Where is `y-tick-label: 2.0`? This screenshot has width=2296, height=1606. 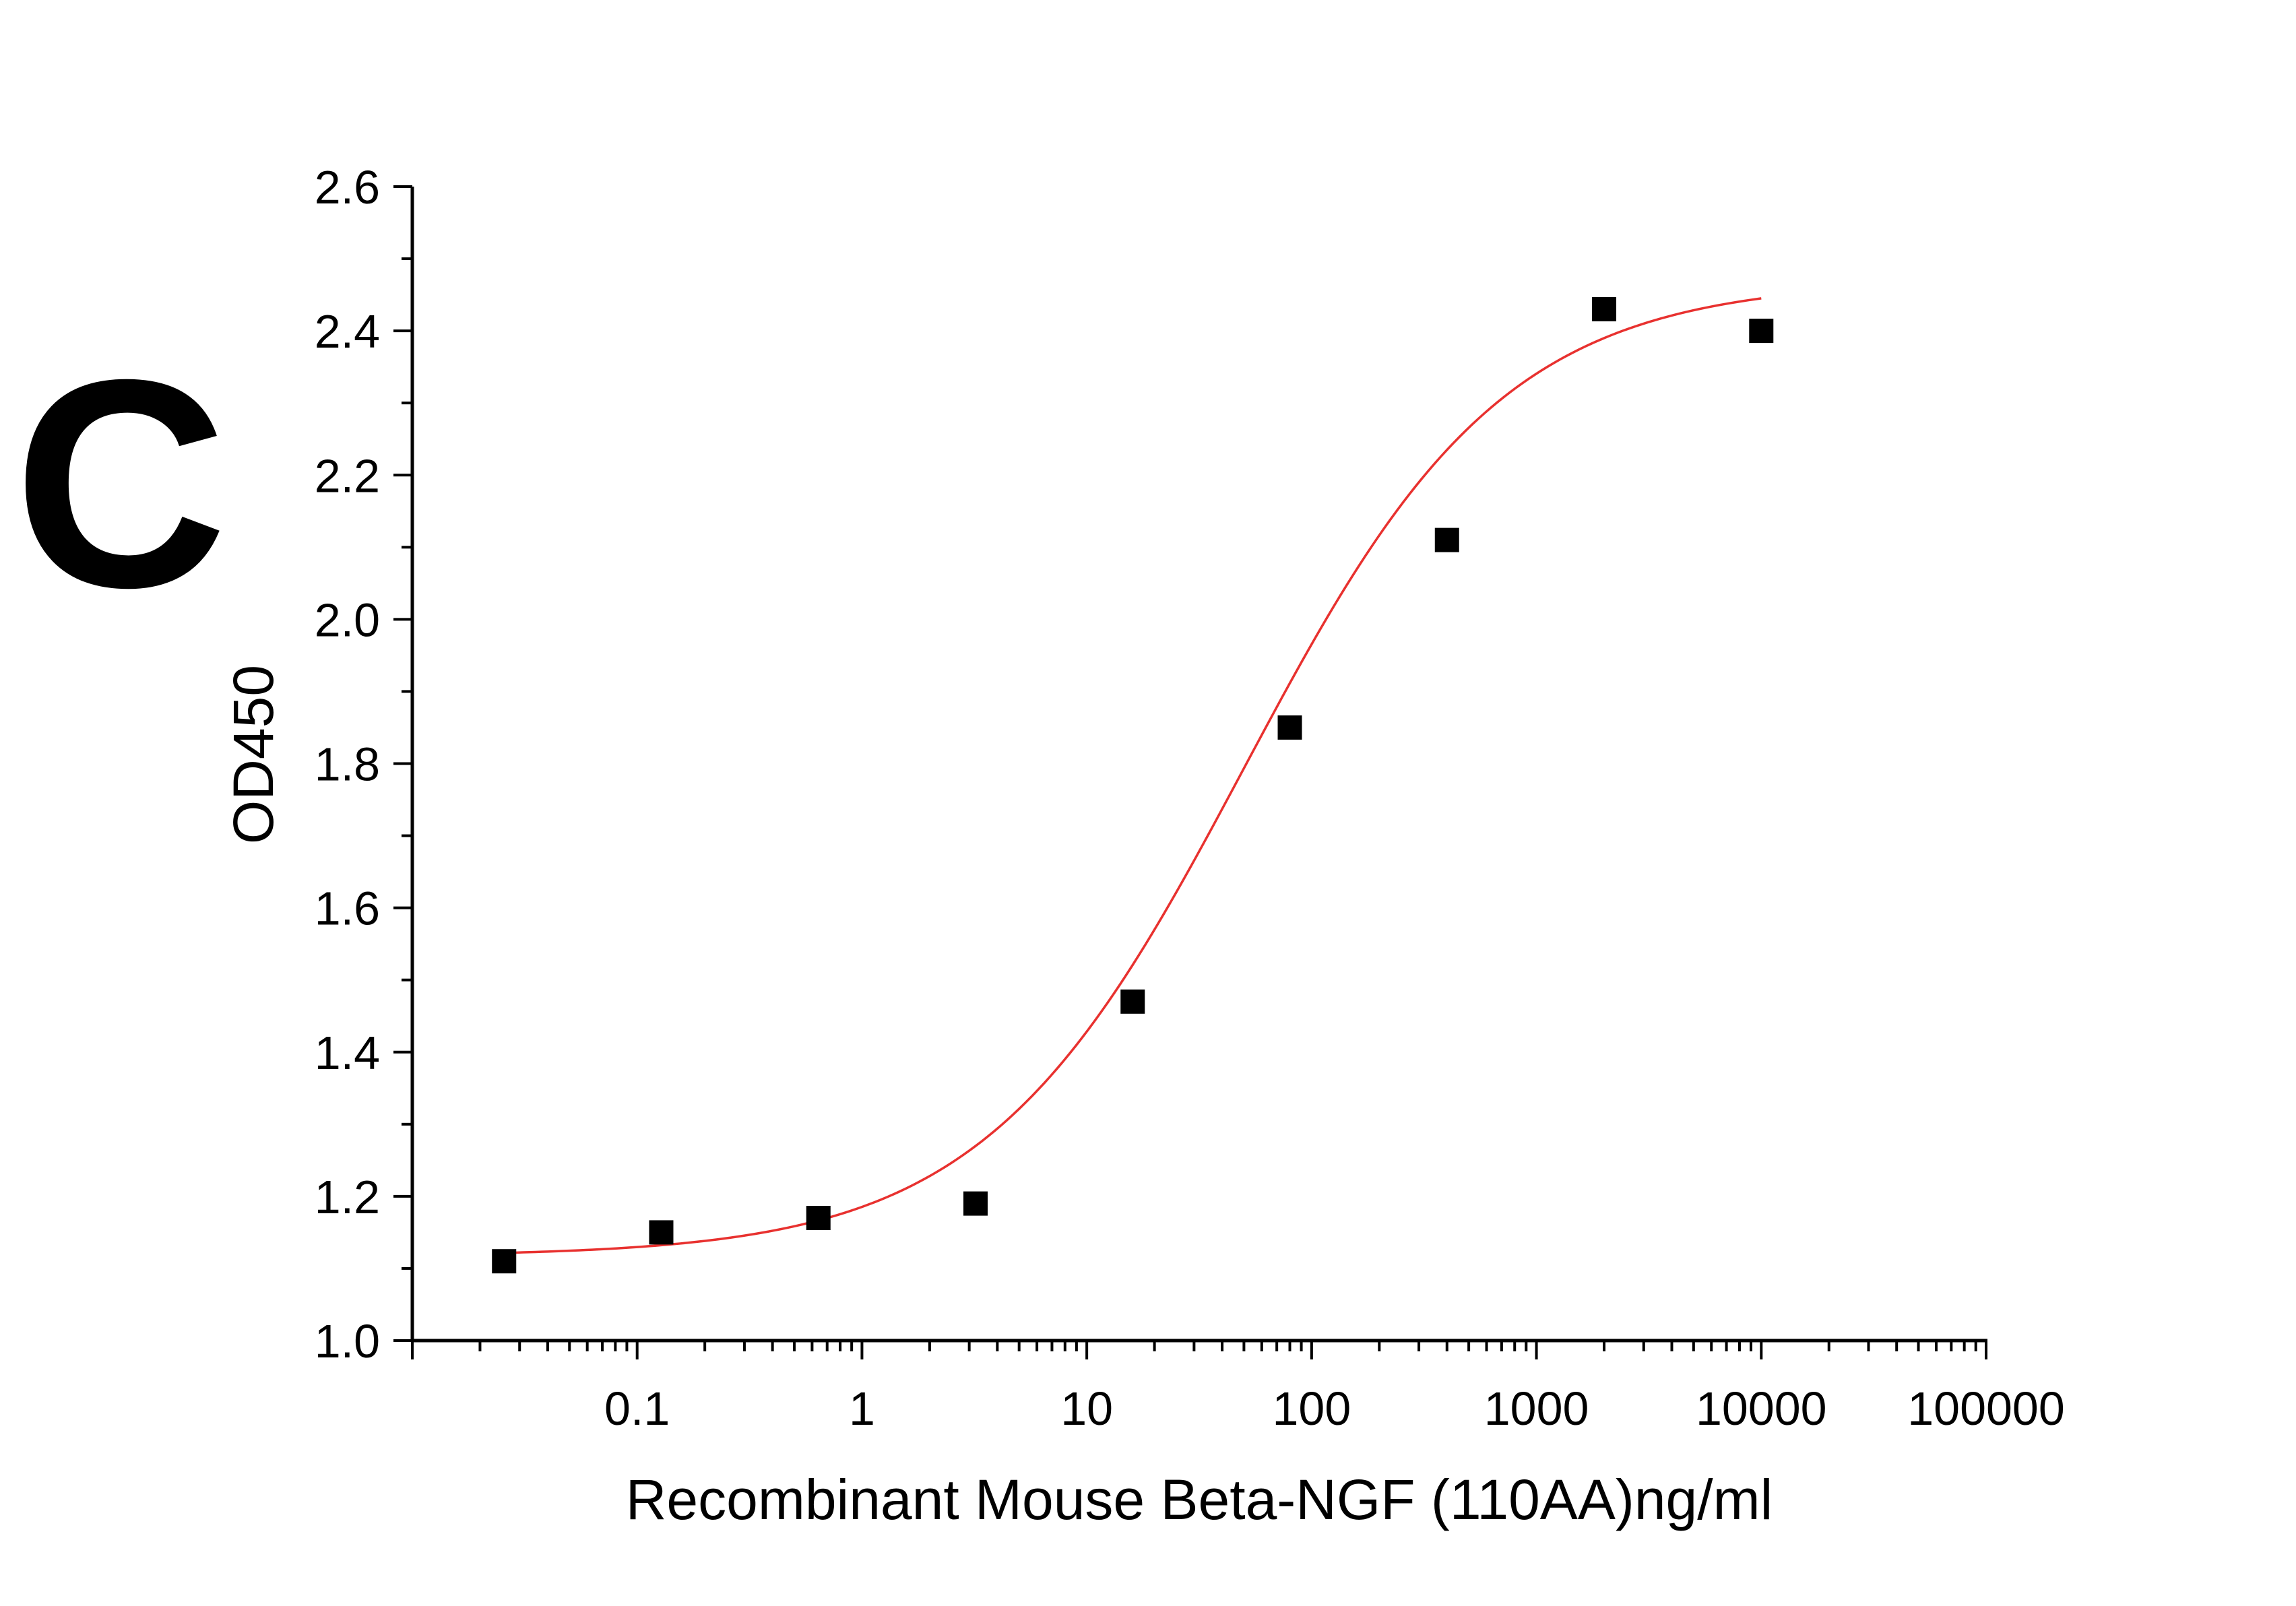 y-tick-label: 2.0 is located at coordinates (347, 619).